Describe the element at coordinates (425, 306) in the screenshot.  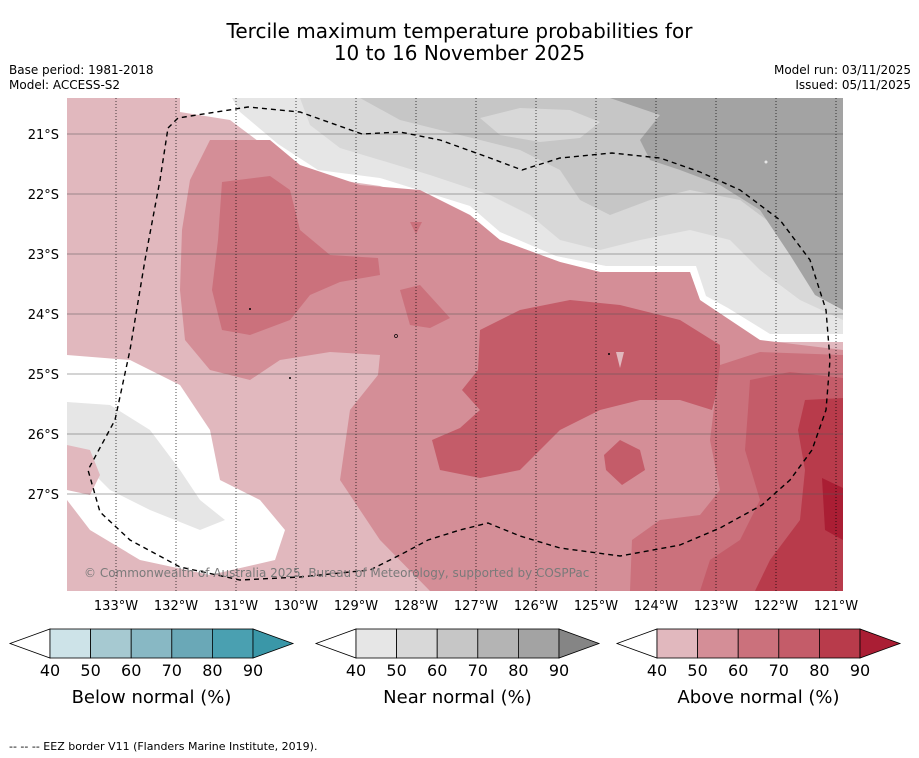
I see `above-normal-60-70-small` at that location.